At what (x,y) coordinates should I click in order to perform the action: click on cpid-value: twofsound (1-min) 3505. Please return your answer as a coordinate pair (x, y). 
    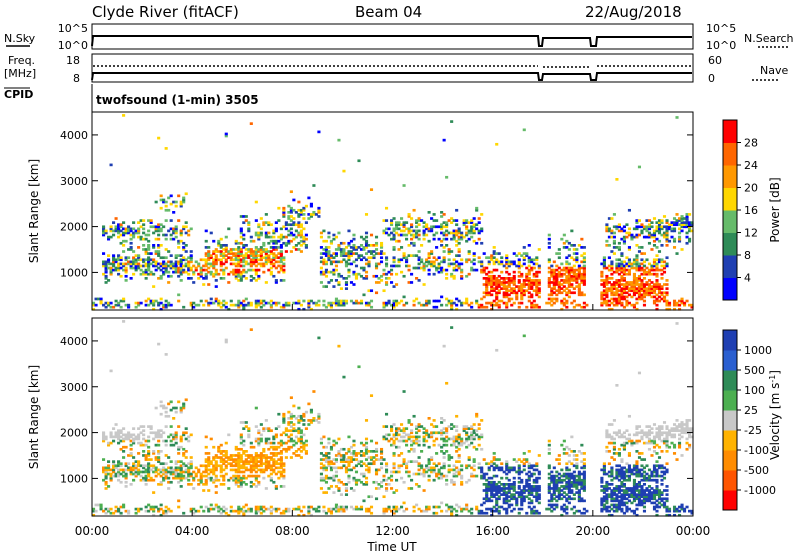
    Looking at the image, I should click on (177, 100).